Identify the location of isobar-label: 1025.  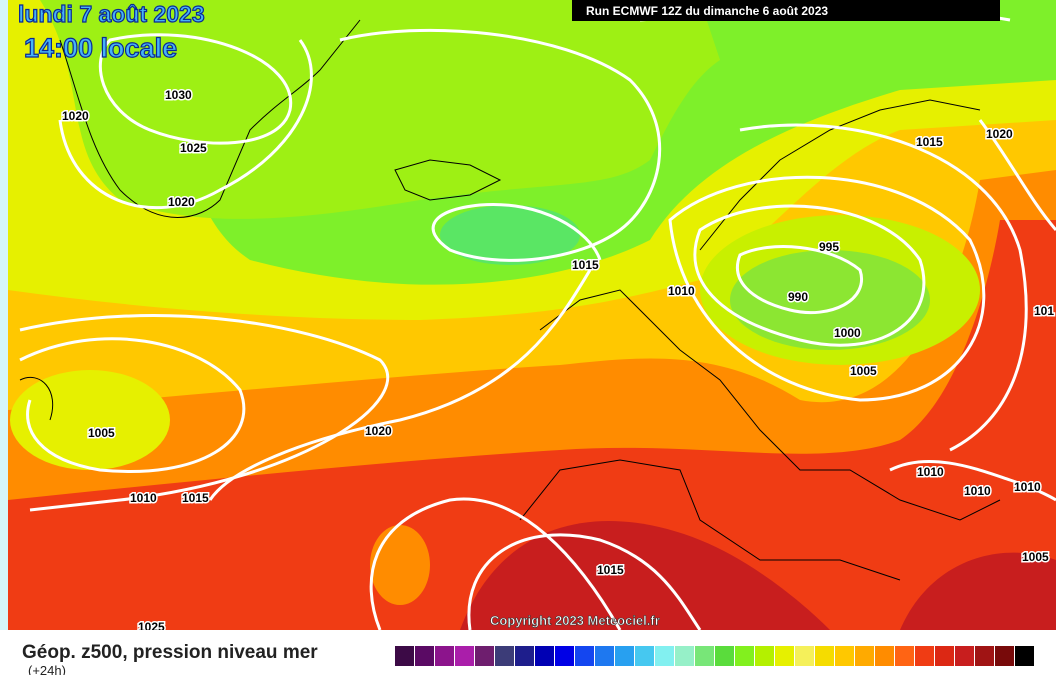
(193, 148).